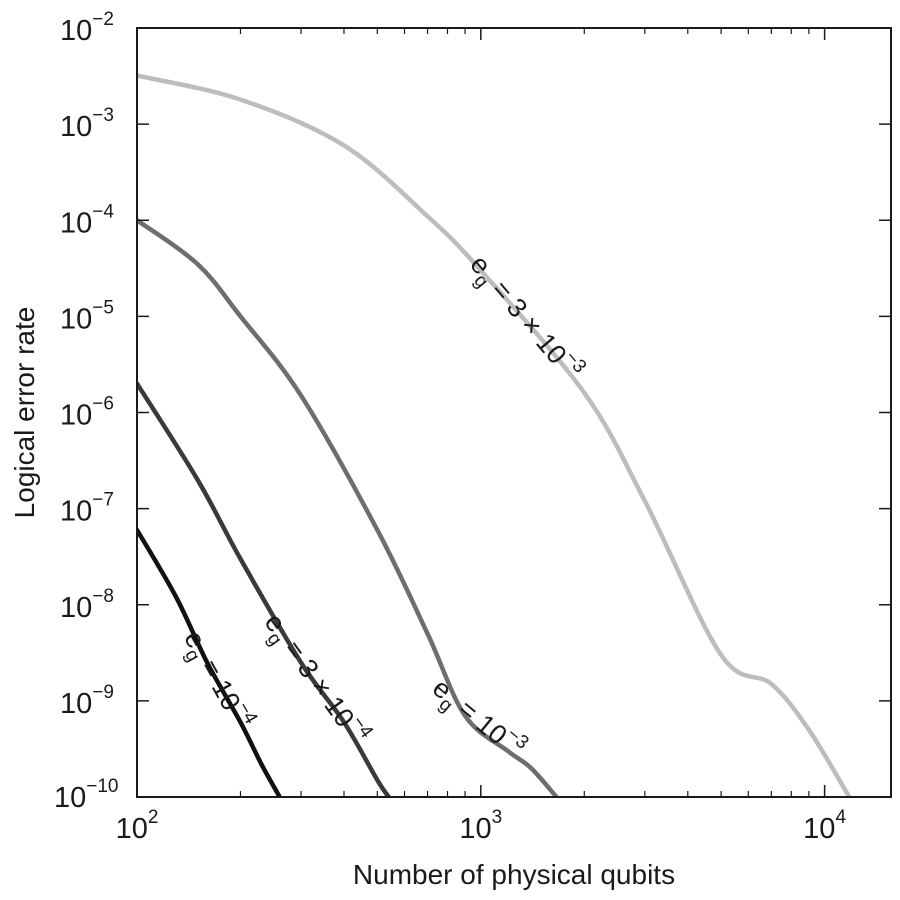 The image size is (900, 900). I want to click on y-tick-label: 10⁻⁴, so click(87, 220).